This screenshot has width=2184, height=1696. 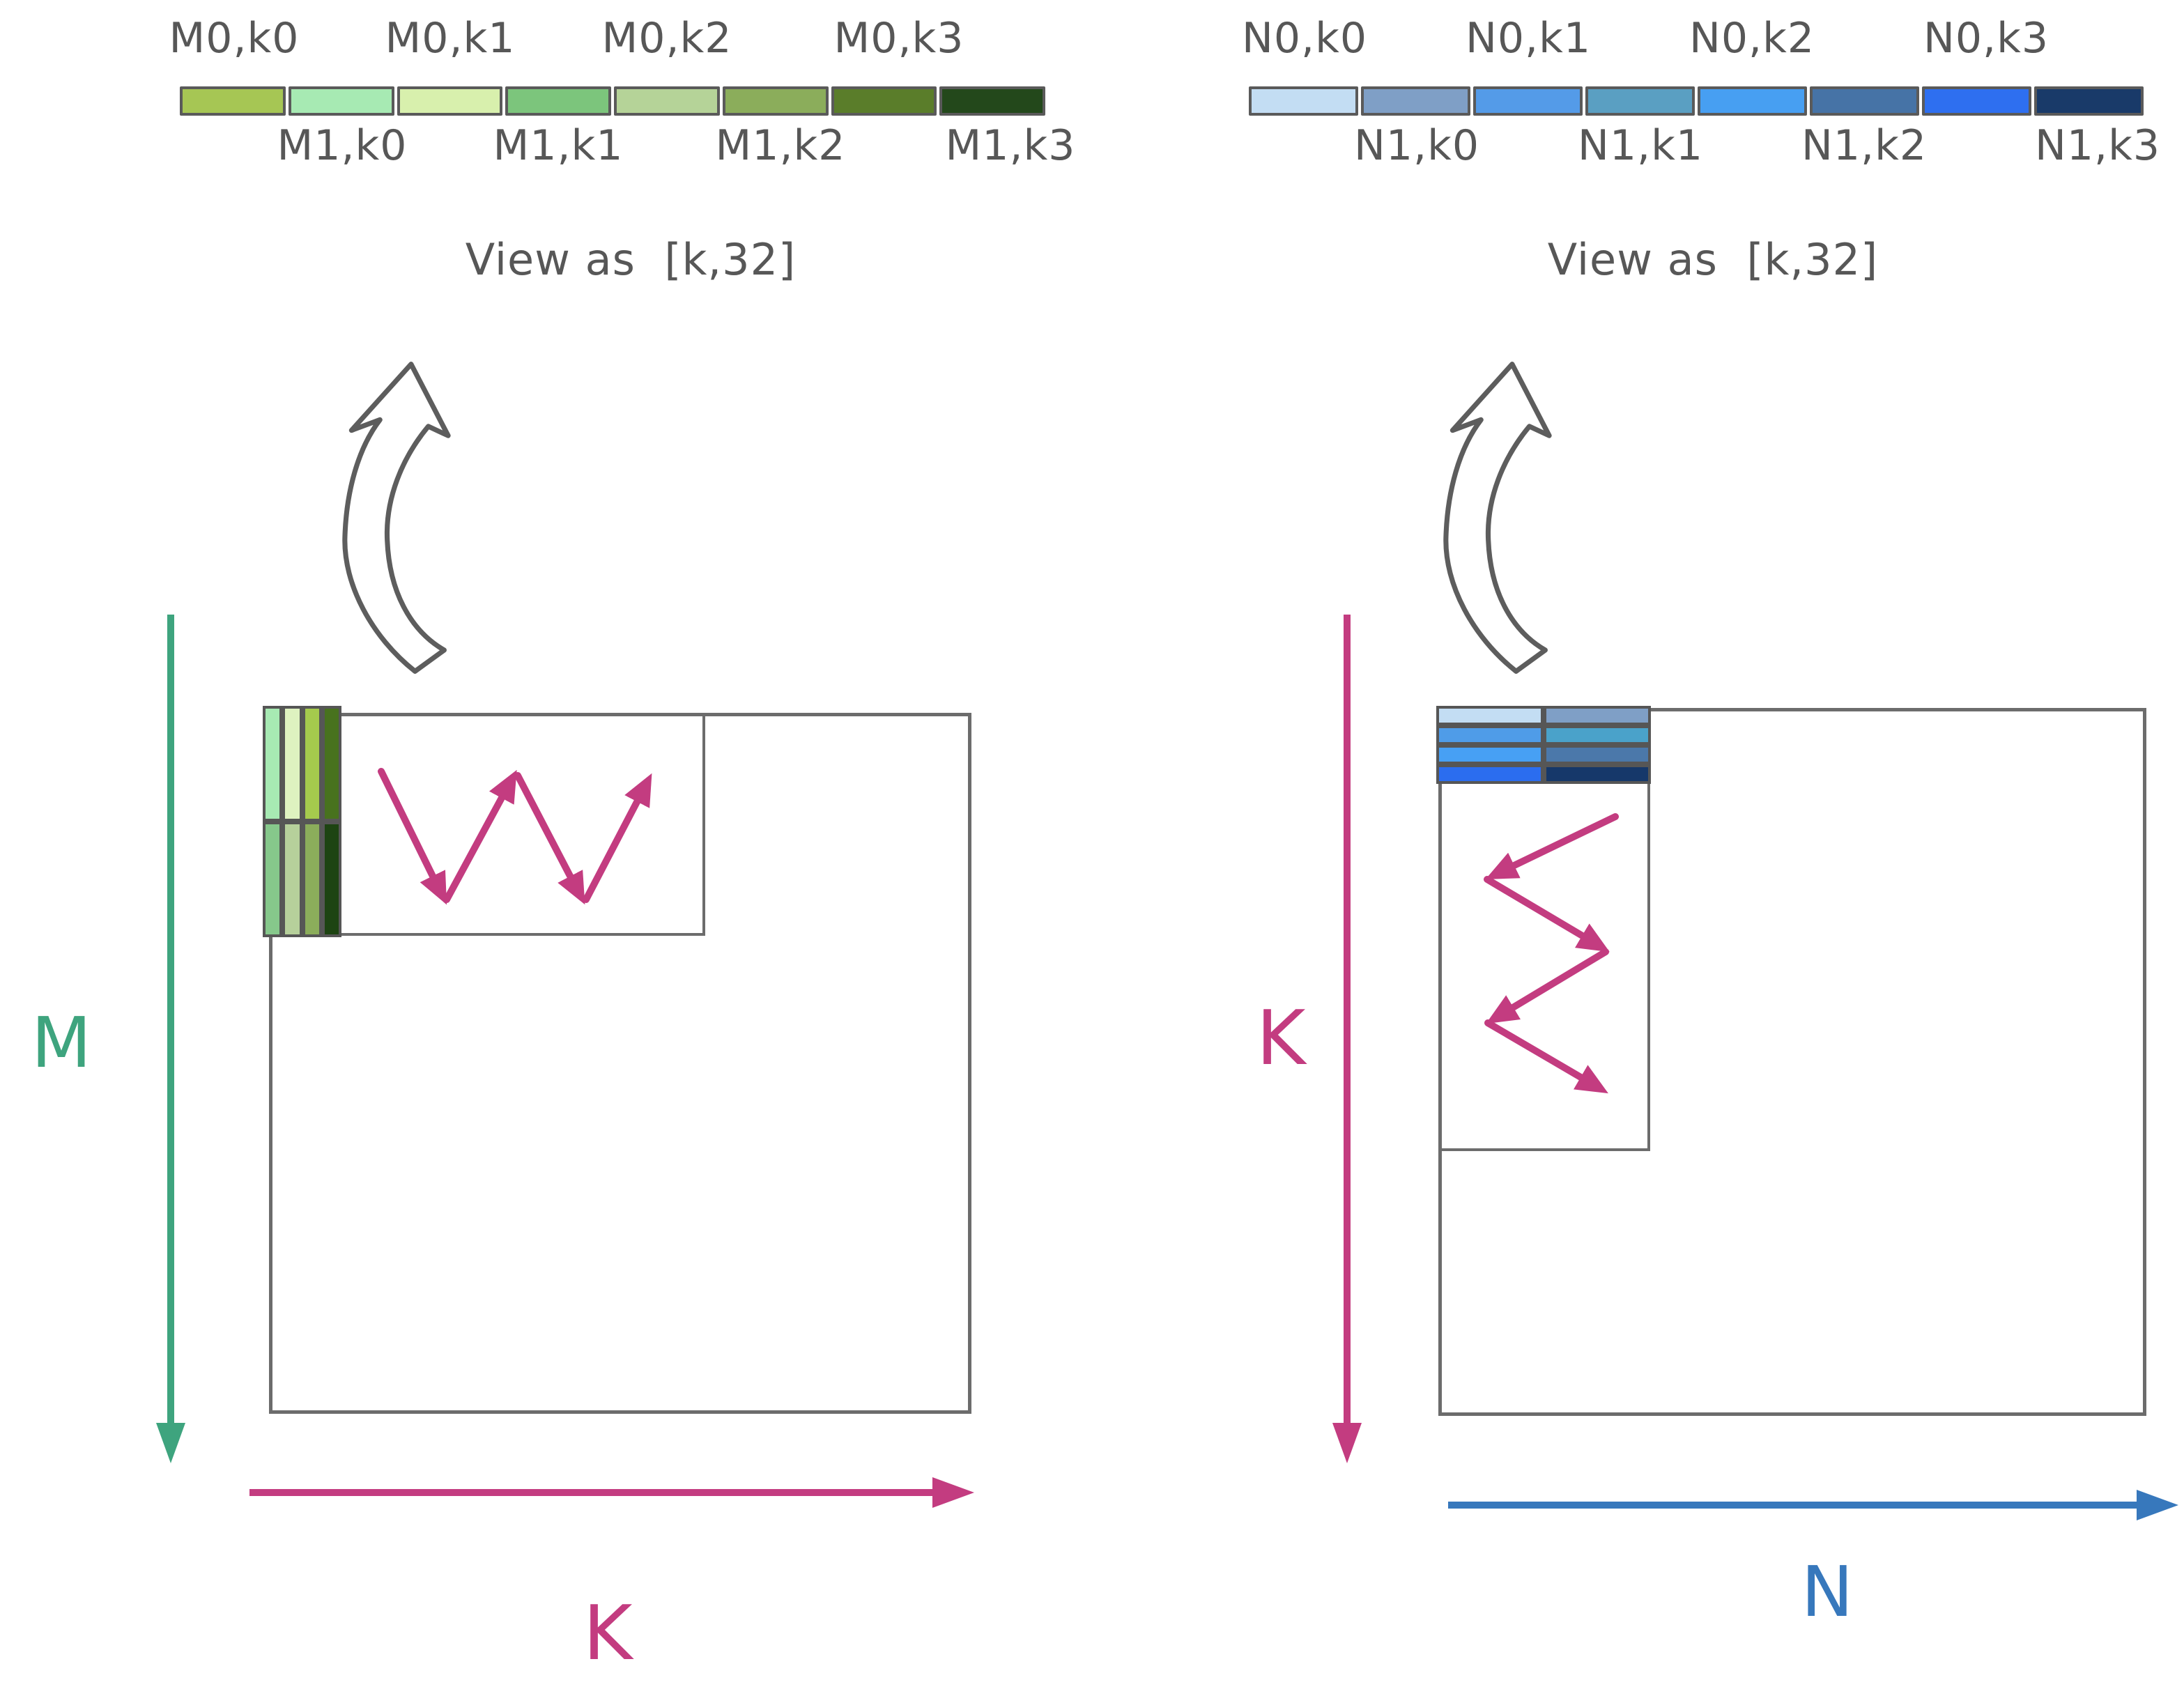 What do you see at coordinates (1347, 1443) in the screenshot?
I see `b-y-axis-arrowhead-icon` at bounding box center [1347, 1443].